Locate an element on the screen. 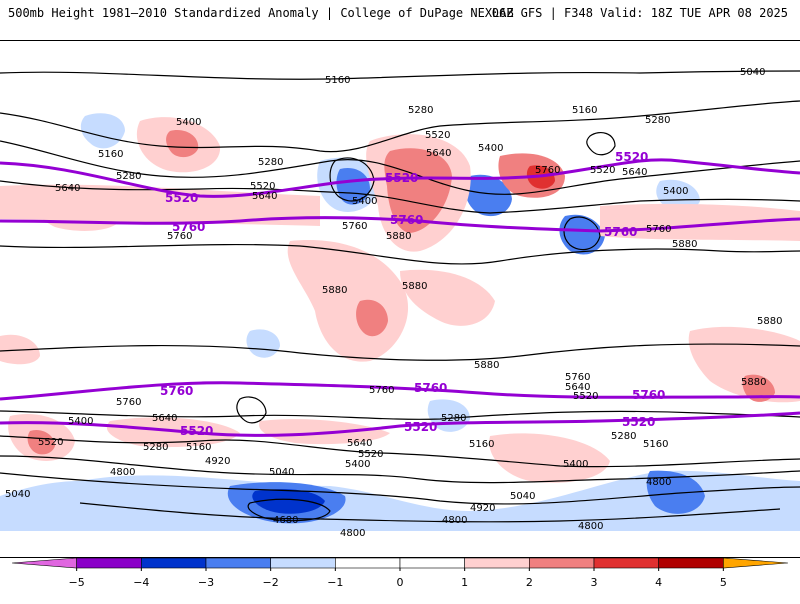 The image size is (800, 604). pos-anomaly-east-pacific is located at coordinates (348, 301).